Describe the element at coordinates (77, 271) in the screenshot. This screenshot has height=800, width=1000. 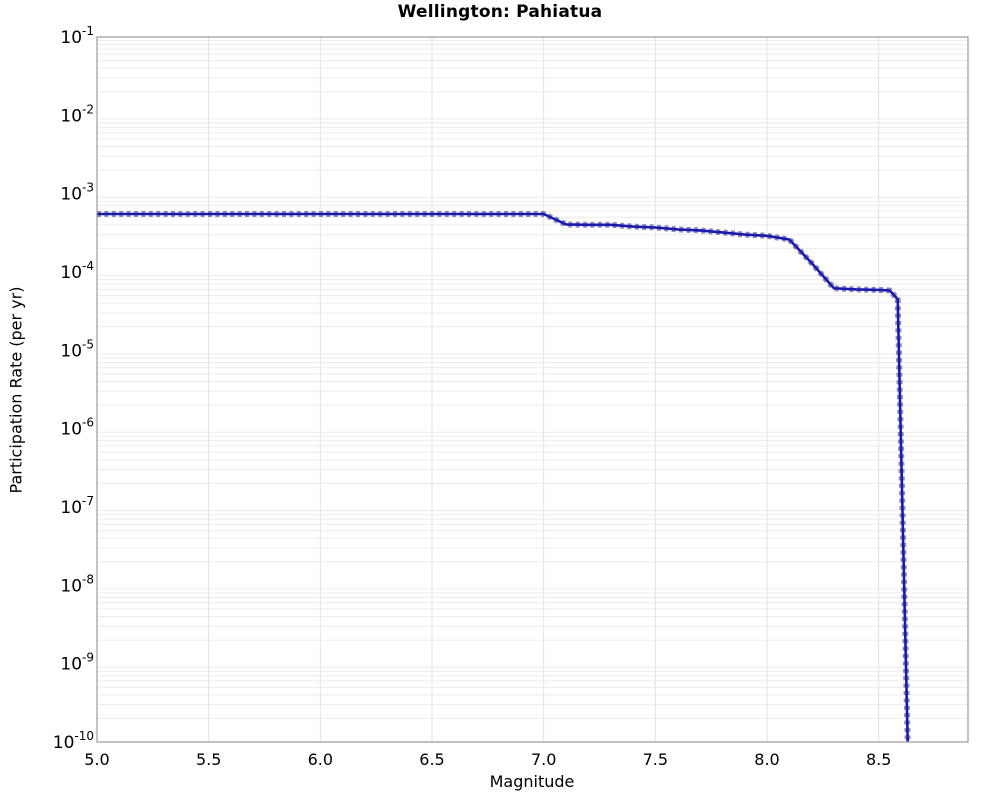
I see `y-tick-label: 10⁻⁴` at that location.